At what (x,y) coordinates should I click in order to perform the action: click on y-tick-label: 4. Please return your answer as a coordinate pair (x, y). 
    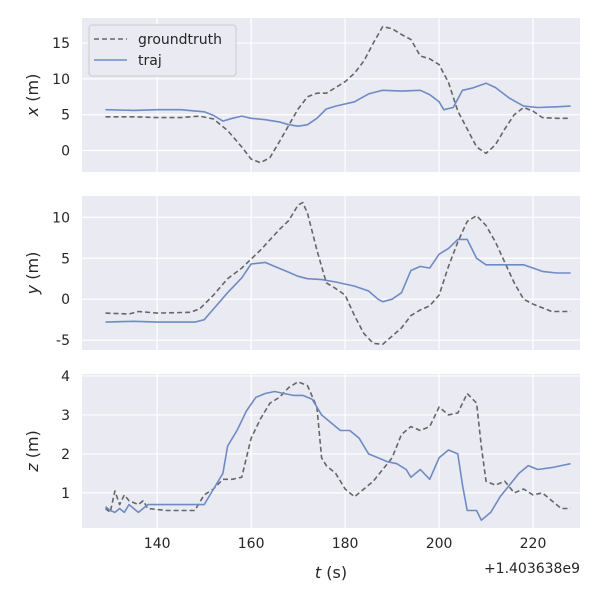
    Looking at the image, I should click on (65, 377).